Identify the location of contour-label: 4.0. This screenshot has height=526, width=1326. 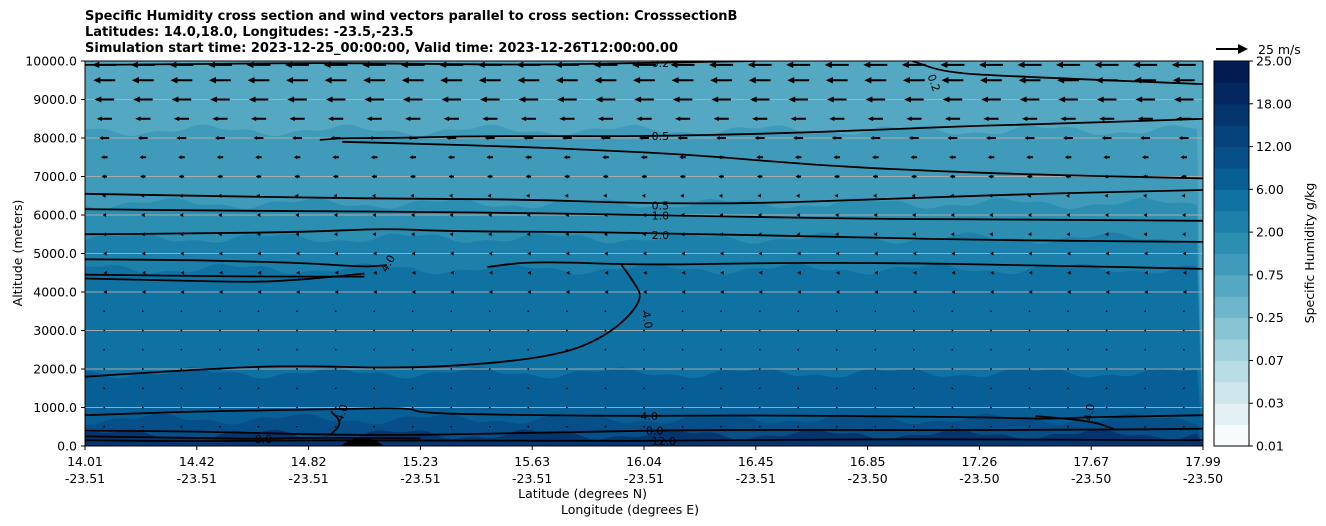
(649, 416).